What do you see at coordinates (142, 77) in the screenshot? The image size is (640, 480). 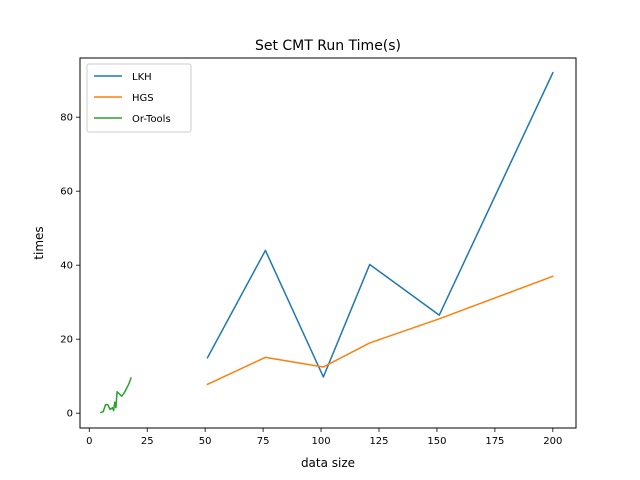 I see `legend-label-lkh: LKH` at bounding box center [142, 77].